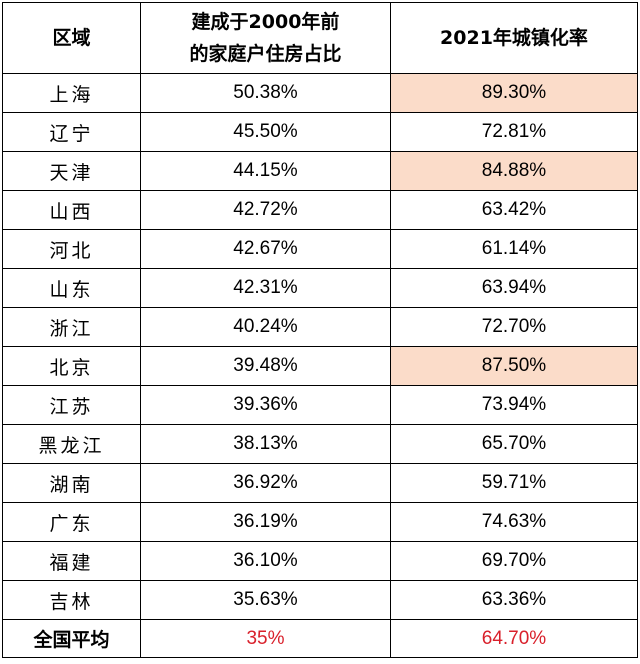 This screenshot has width=640, height=664. I want to click on pre2000-share-cell: 42.67%, so click(265, 249).